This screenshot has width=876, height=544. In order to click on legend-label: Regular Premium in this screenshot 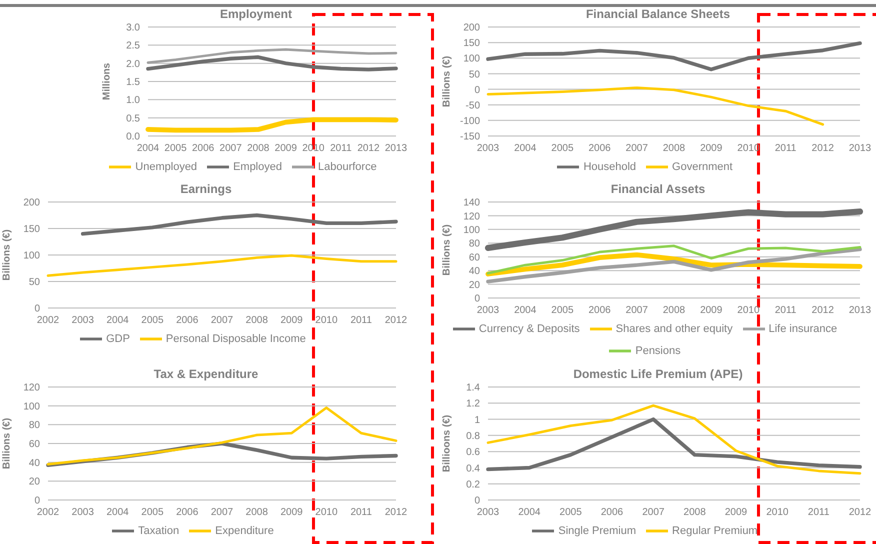, I will do `click(715, 530)`.